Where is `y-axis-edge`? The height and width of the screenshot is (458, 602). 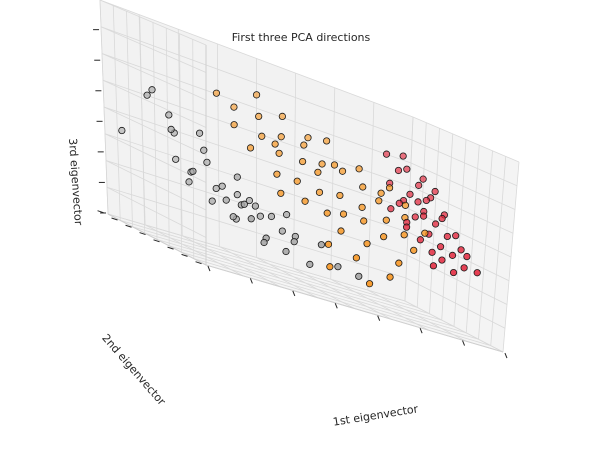
y-axis-edge is located at coordinates (157, 239).